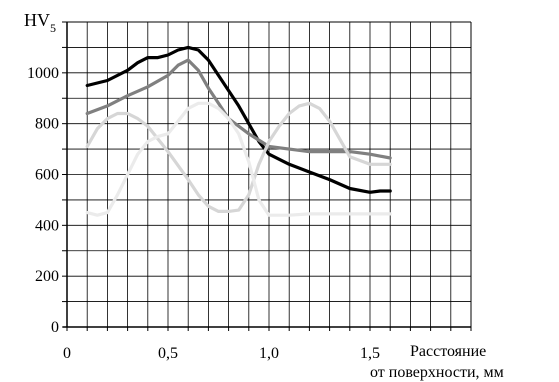 This screenshot has height=382, width=559. I want to click on y-axis-label-subscript: 5, so click(53, 28).